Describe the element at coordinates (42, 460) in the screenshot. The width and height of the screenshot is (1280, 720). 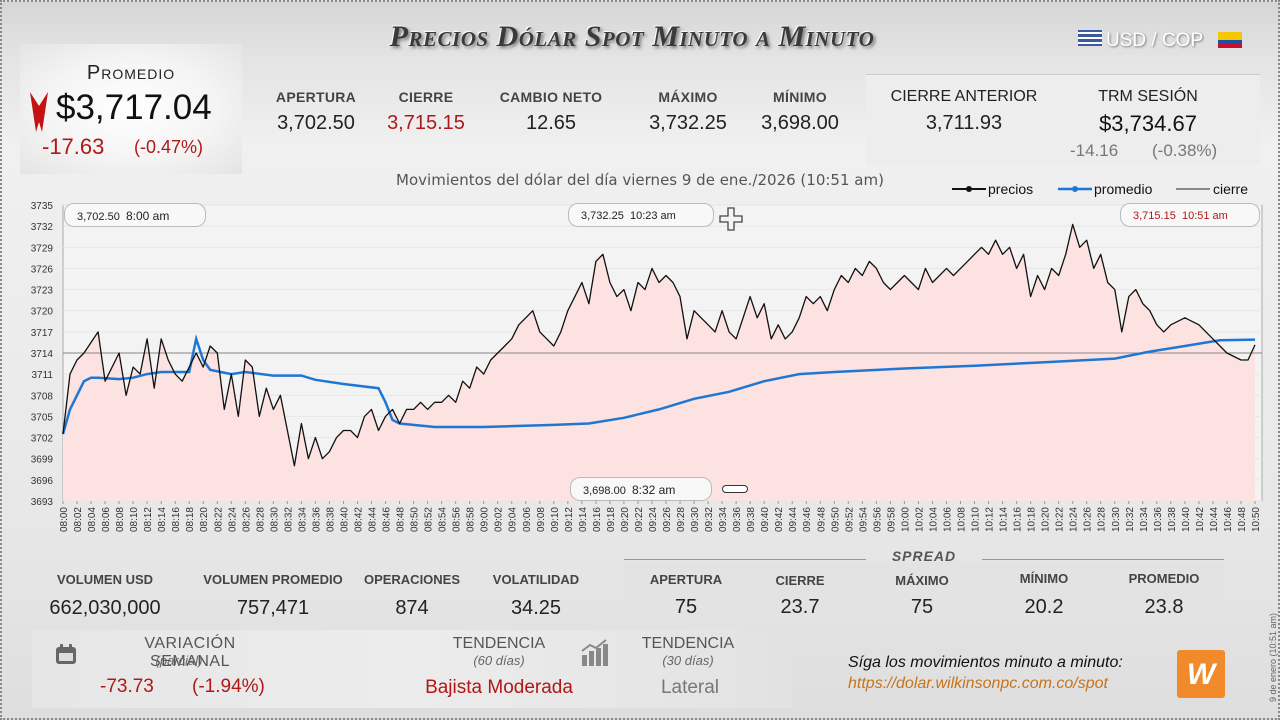
I see `y-tick-label: 3699` at that location.